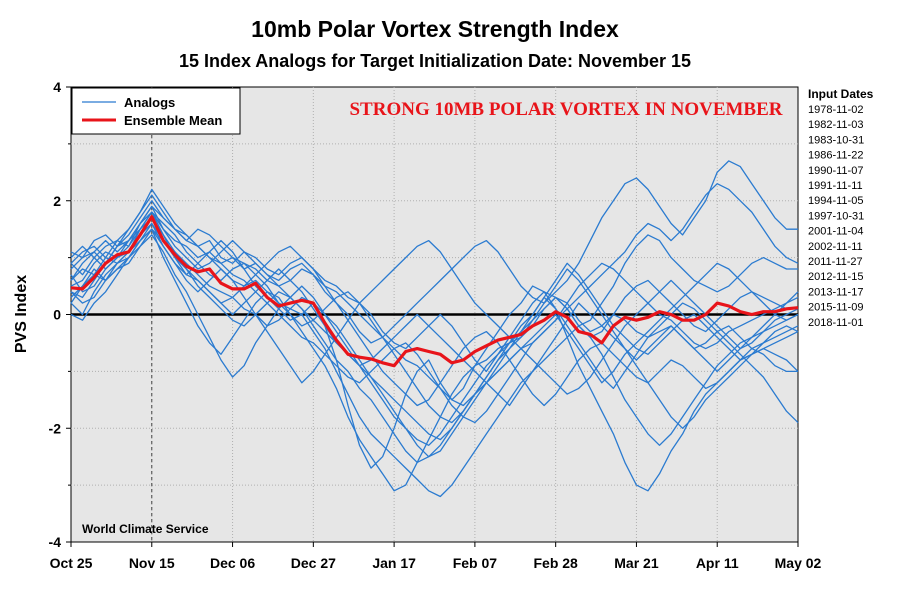  What do you see at coordinates (835, 292) in the screenshot?
I see `input-date-item: 2013-11-17` at bounding box center [835, 292].